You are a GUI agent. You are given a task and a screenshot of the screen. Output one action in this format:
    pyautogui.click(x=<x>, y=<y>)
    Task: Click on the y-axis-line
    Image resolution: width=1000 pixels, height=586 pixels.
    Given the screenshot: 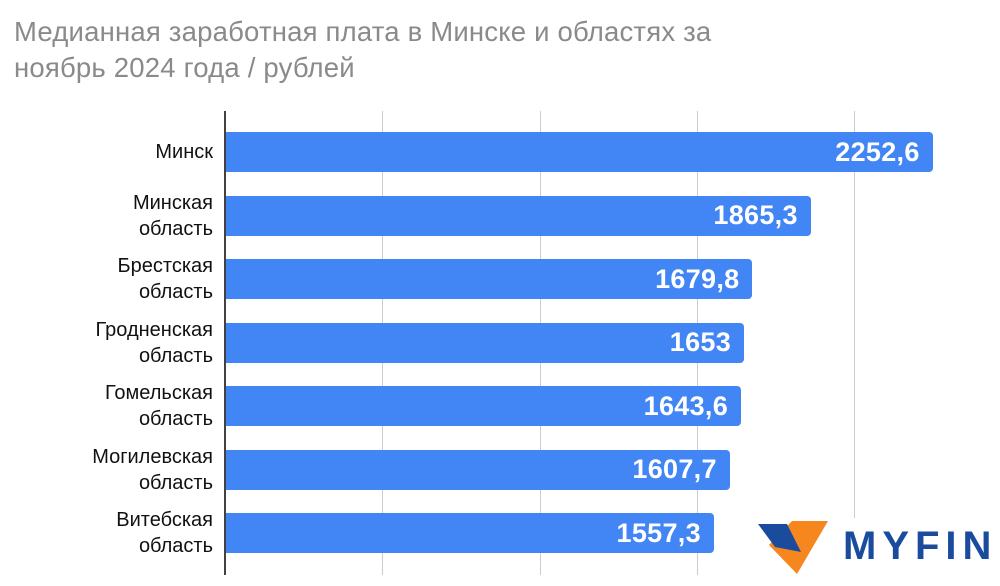 What is the action you would take?
    pyautogui.click(x=225, y=343)
    